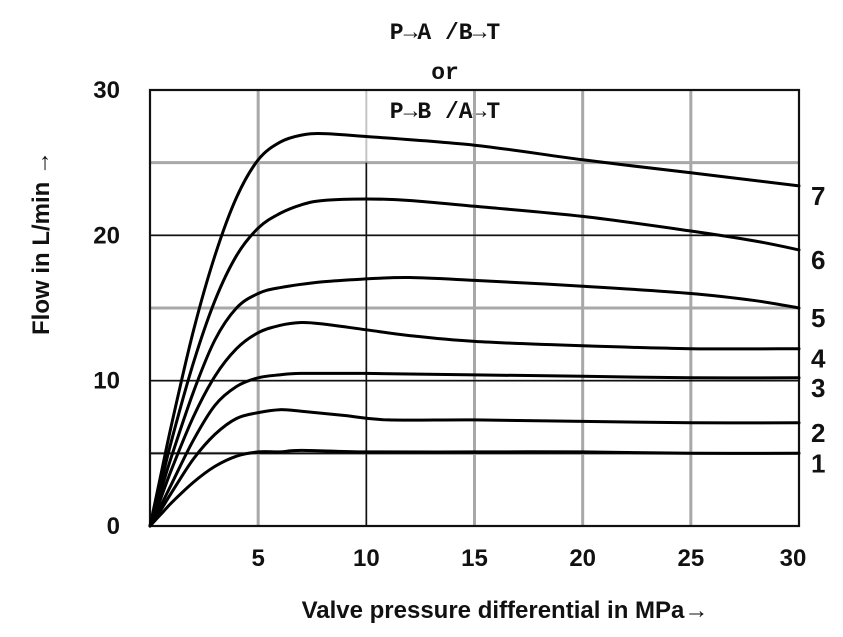 The height and width of the screenshot is (637, 843). What do you see at coordinates (690, 558) in the screenshot?
I see `x-tick-25: 25` at bounding box center [690, 558].